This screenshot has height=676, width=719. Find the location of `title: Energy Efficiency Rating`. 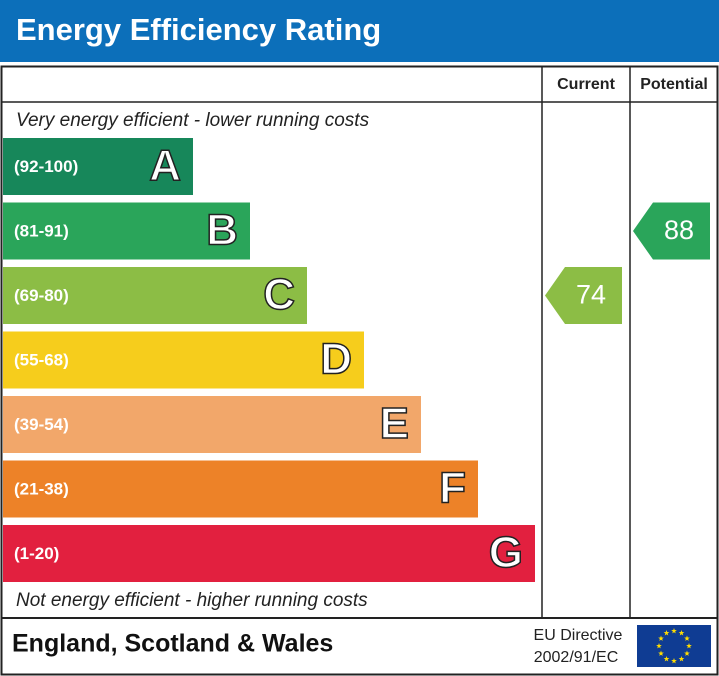

title: Energy Efficiency Rating is located at coordinates (198, 29).